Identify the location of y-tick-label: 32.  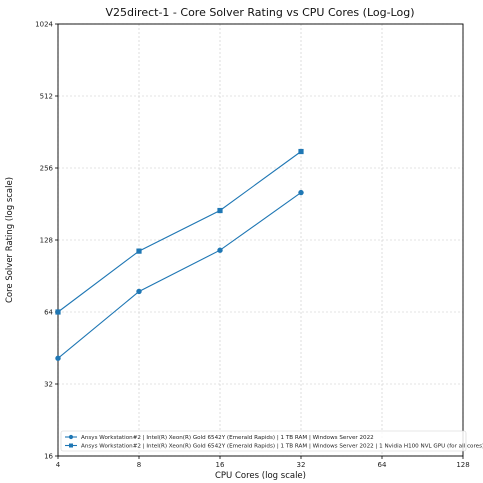
(48, 385).